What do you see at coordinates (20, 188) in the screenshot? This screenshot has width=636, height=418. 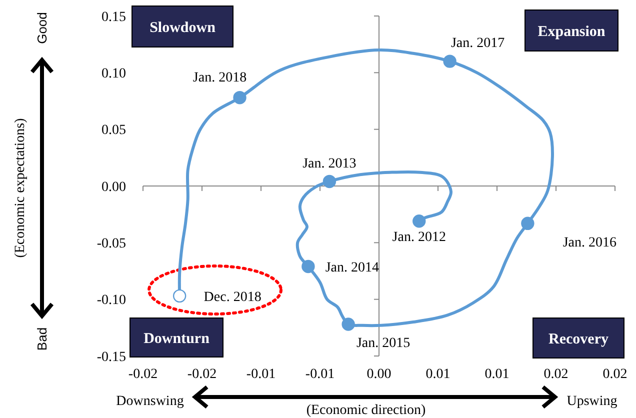 I see `y-axis-title: (Economic expectations)` at bounding box center [20, 188].